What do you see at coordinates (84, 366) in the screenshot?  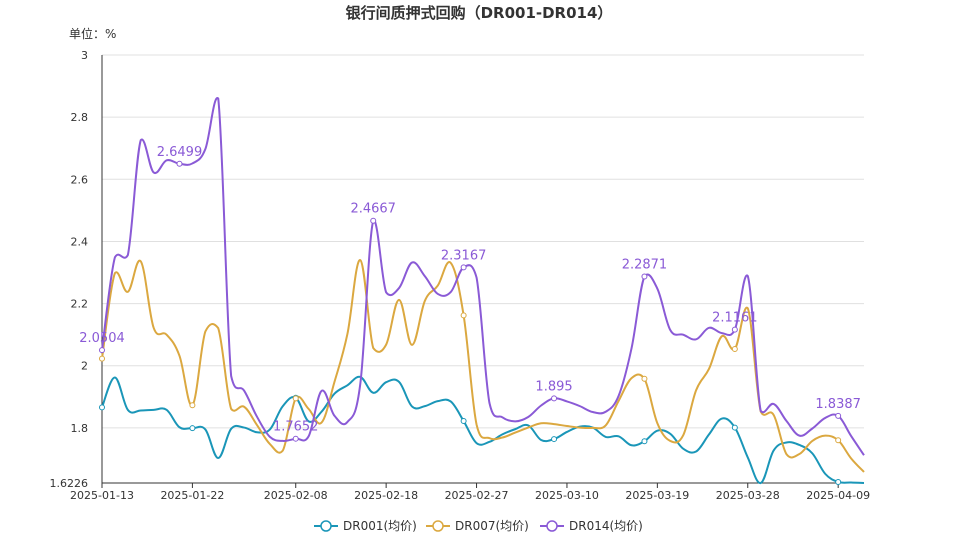 I see `y-tick-label: 2` at bounding box center [84, 366].